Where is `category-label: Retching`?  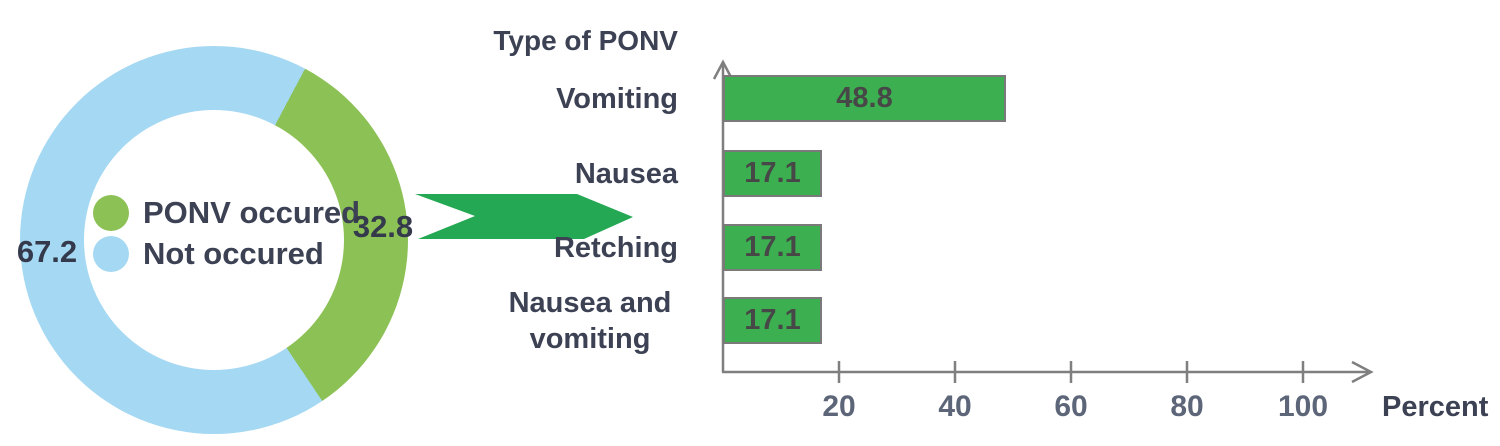 category-label: Retching is located at coordinates (615, 247).